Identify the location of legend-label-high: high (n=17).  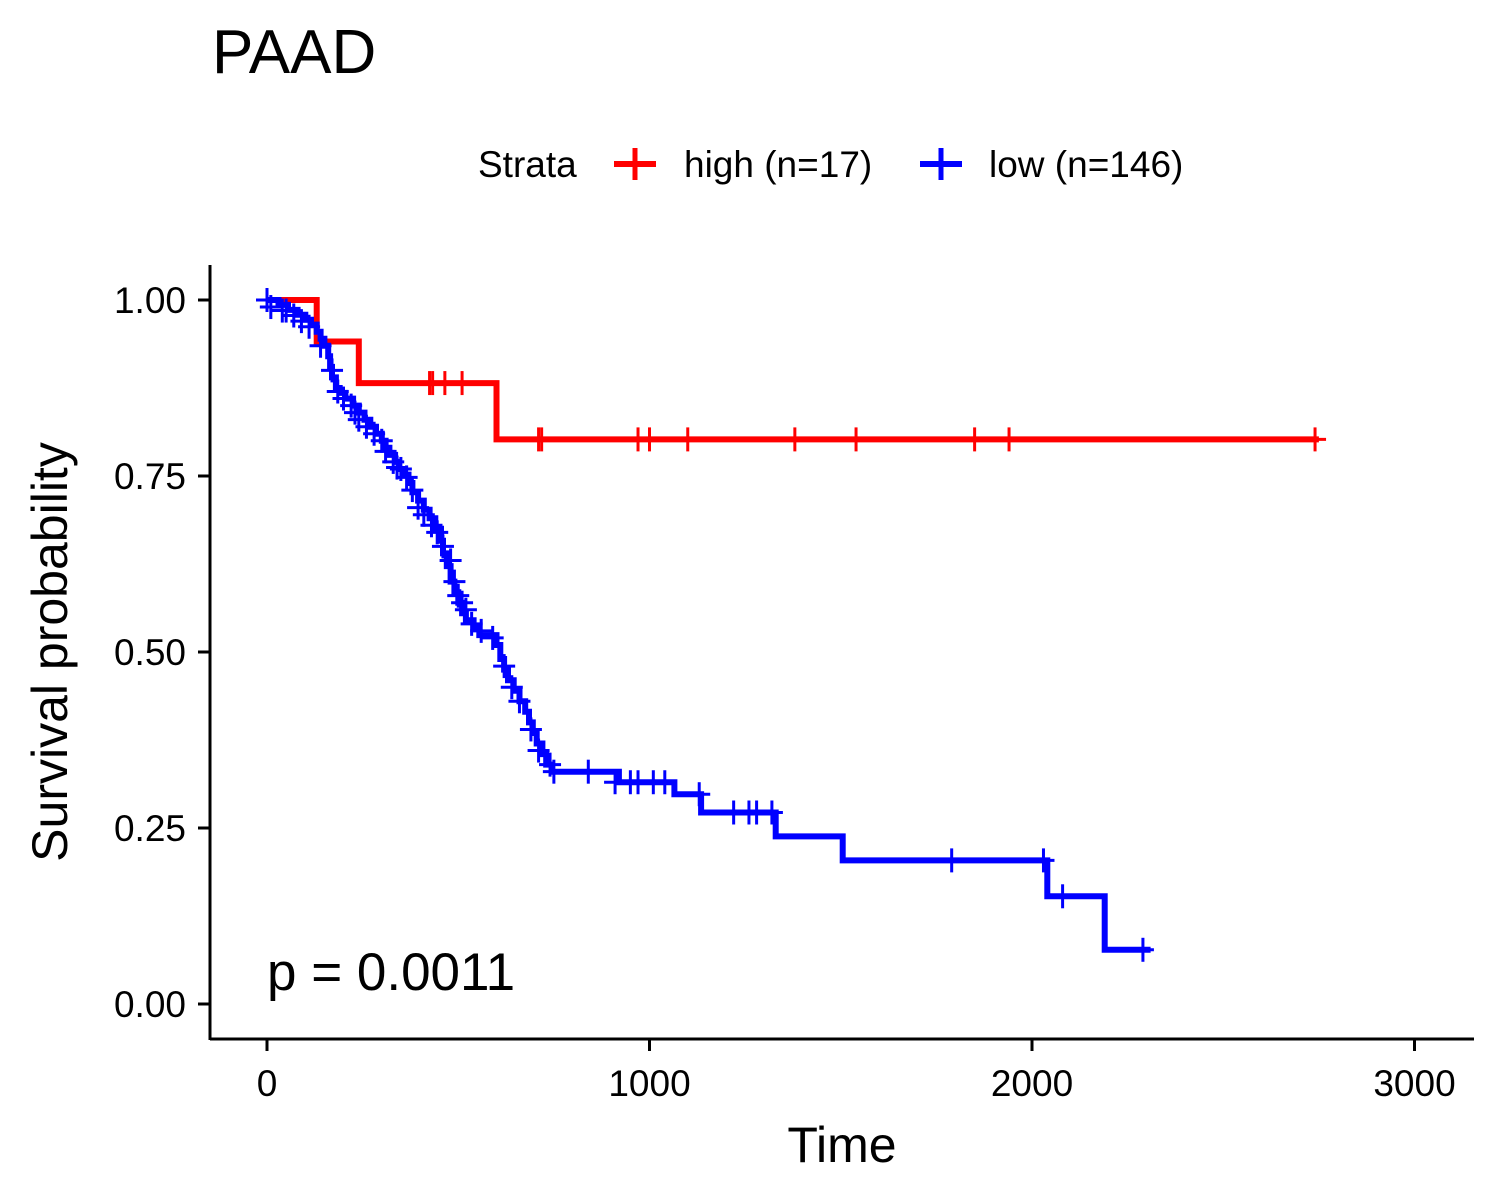
(778, 164).